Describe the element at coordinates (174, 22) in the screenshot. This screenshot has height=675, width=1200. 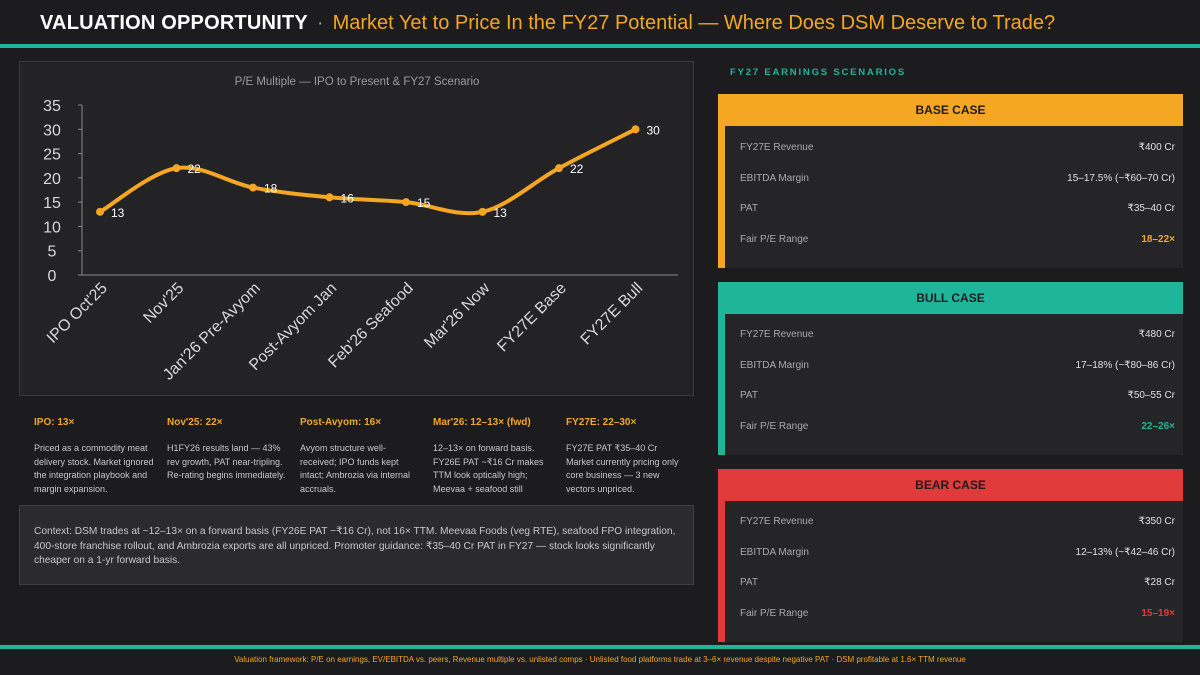
I see `page-title: VALUATION OPPORTUNITY` at that location.